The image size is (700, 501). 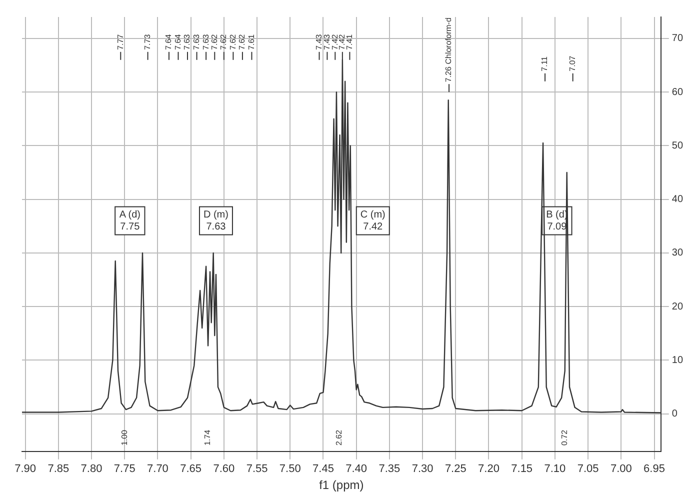 What do you see at coordinates (555, 469) in the screenshot?
I see `x-tick-label: 7.10` at bounding box center [555, 469].